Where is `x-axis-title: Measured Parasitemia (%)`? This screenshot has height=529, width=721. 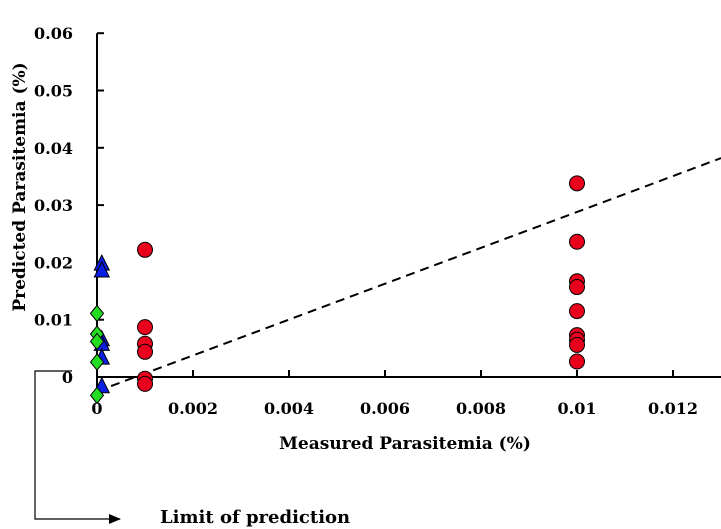
x-axis-title: Measured Parasitemia (%) is located at coordinates (405, 444).